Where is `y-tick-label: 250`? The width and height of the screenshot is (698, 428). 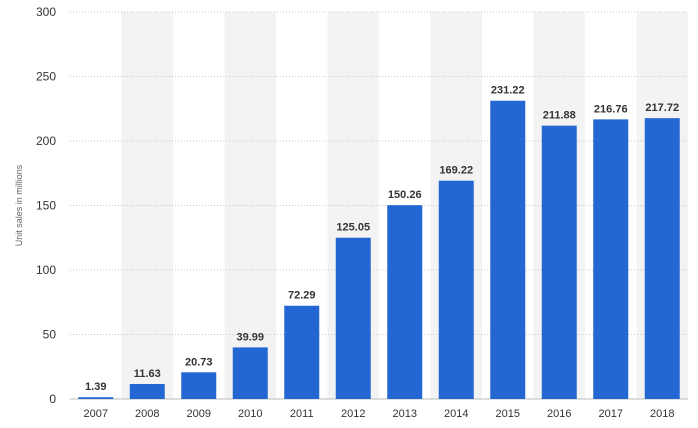
y-tick-label: 250 is located at coordinates (46, 77).